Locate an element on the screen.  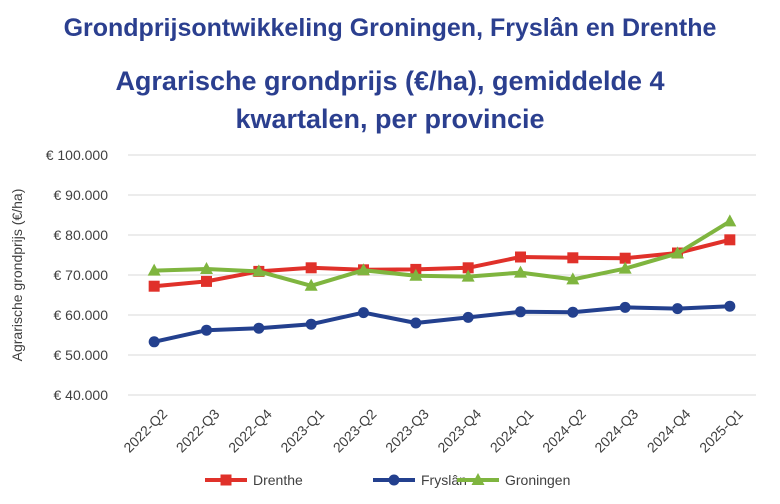
x-tick-label: 2022-Q4 is located at coordinates (250, 431).